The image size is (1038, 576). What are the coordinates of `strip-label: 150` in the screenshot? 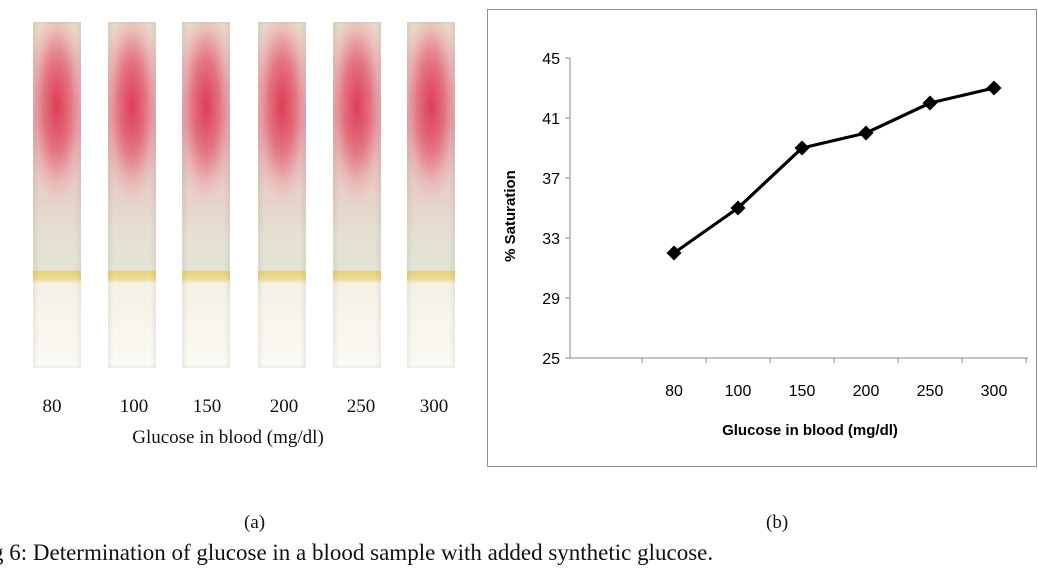 It's located at (207, 406).